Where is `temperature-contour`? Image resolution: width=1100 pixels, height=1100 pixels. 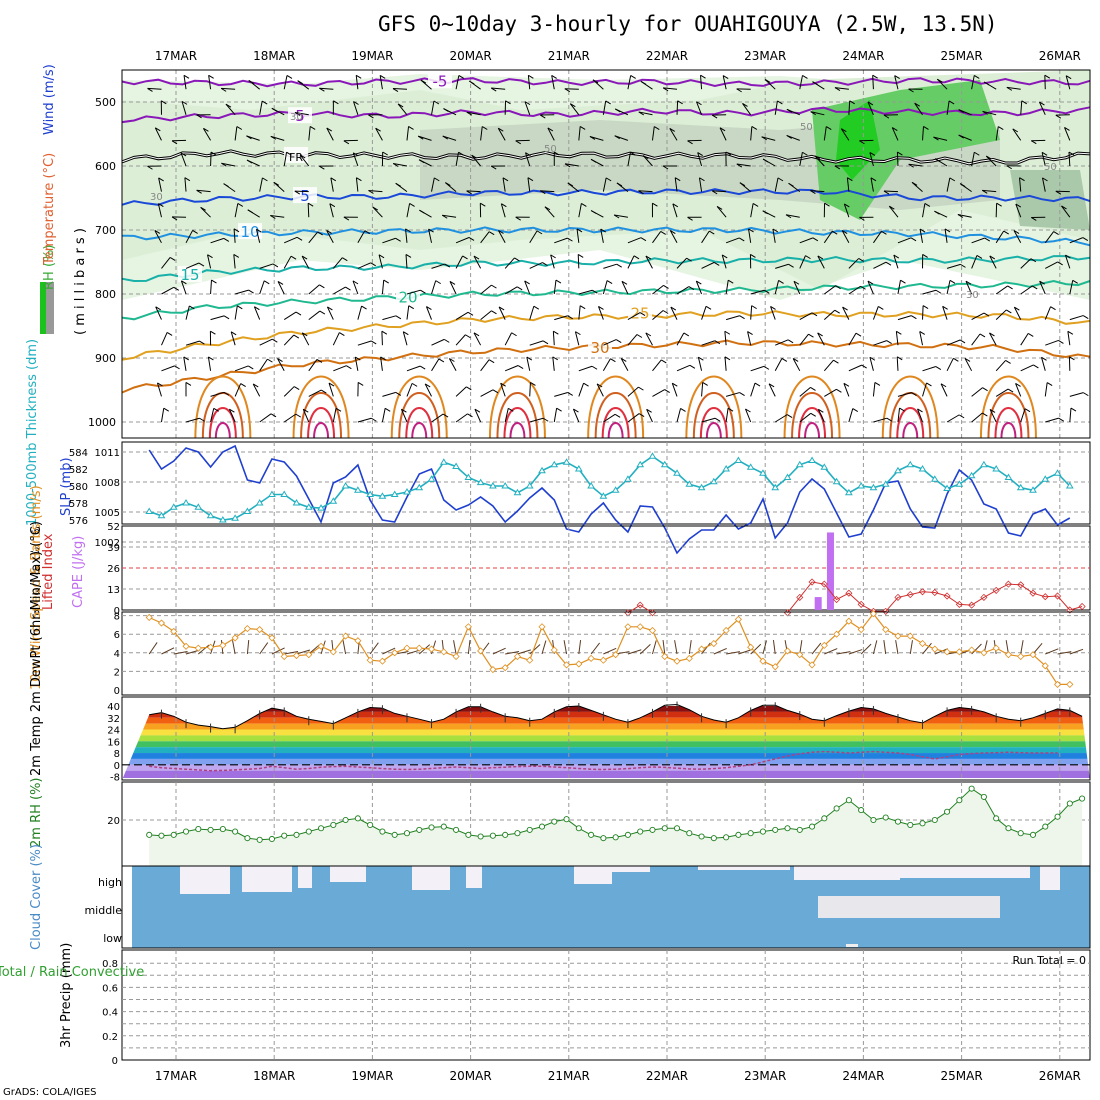
temperature-contour is located at coordinates (606, 82).